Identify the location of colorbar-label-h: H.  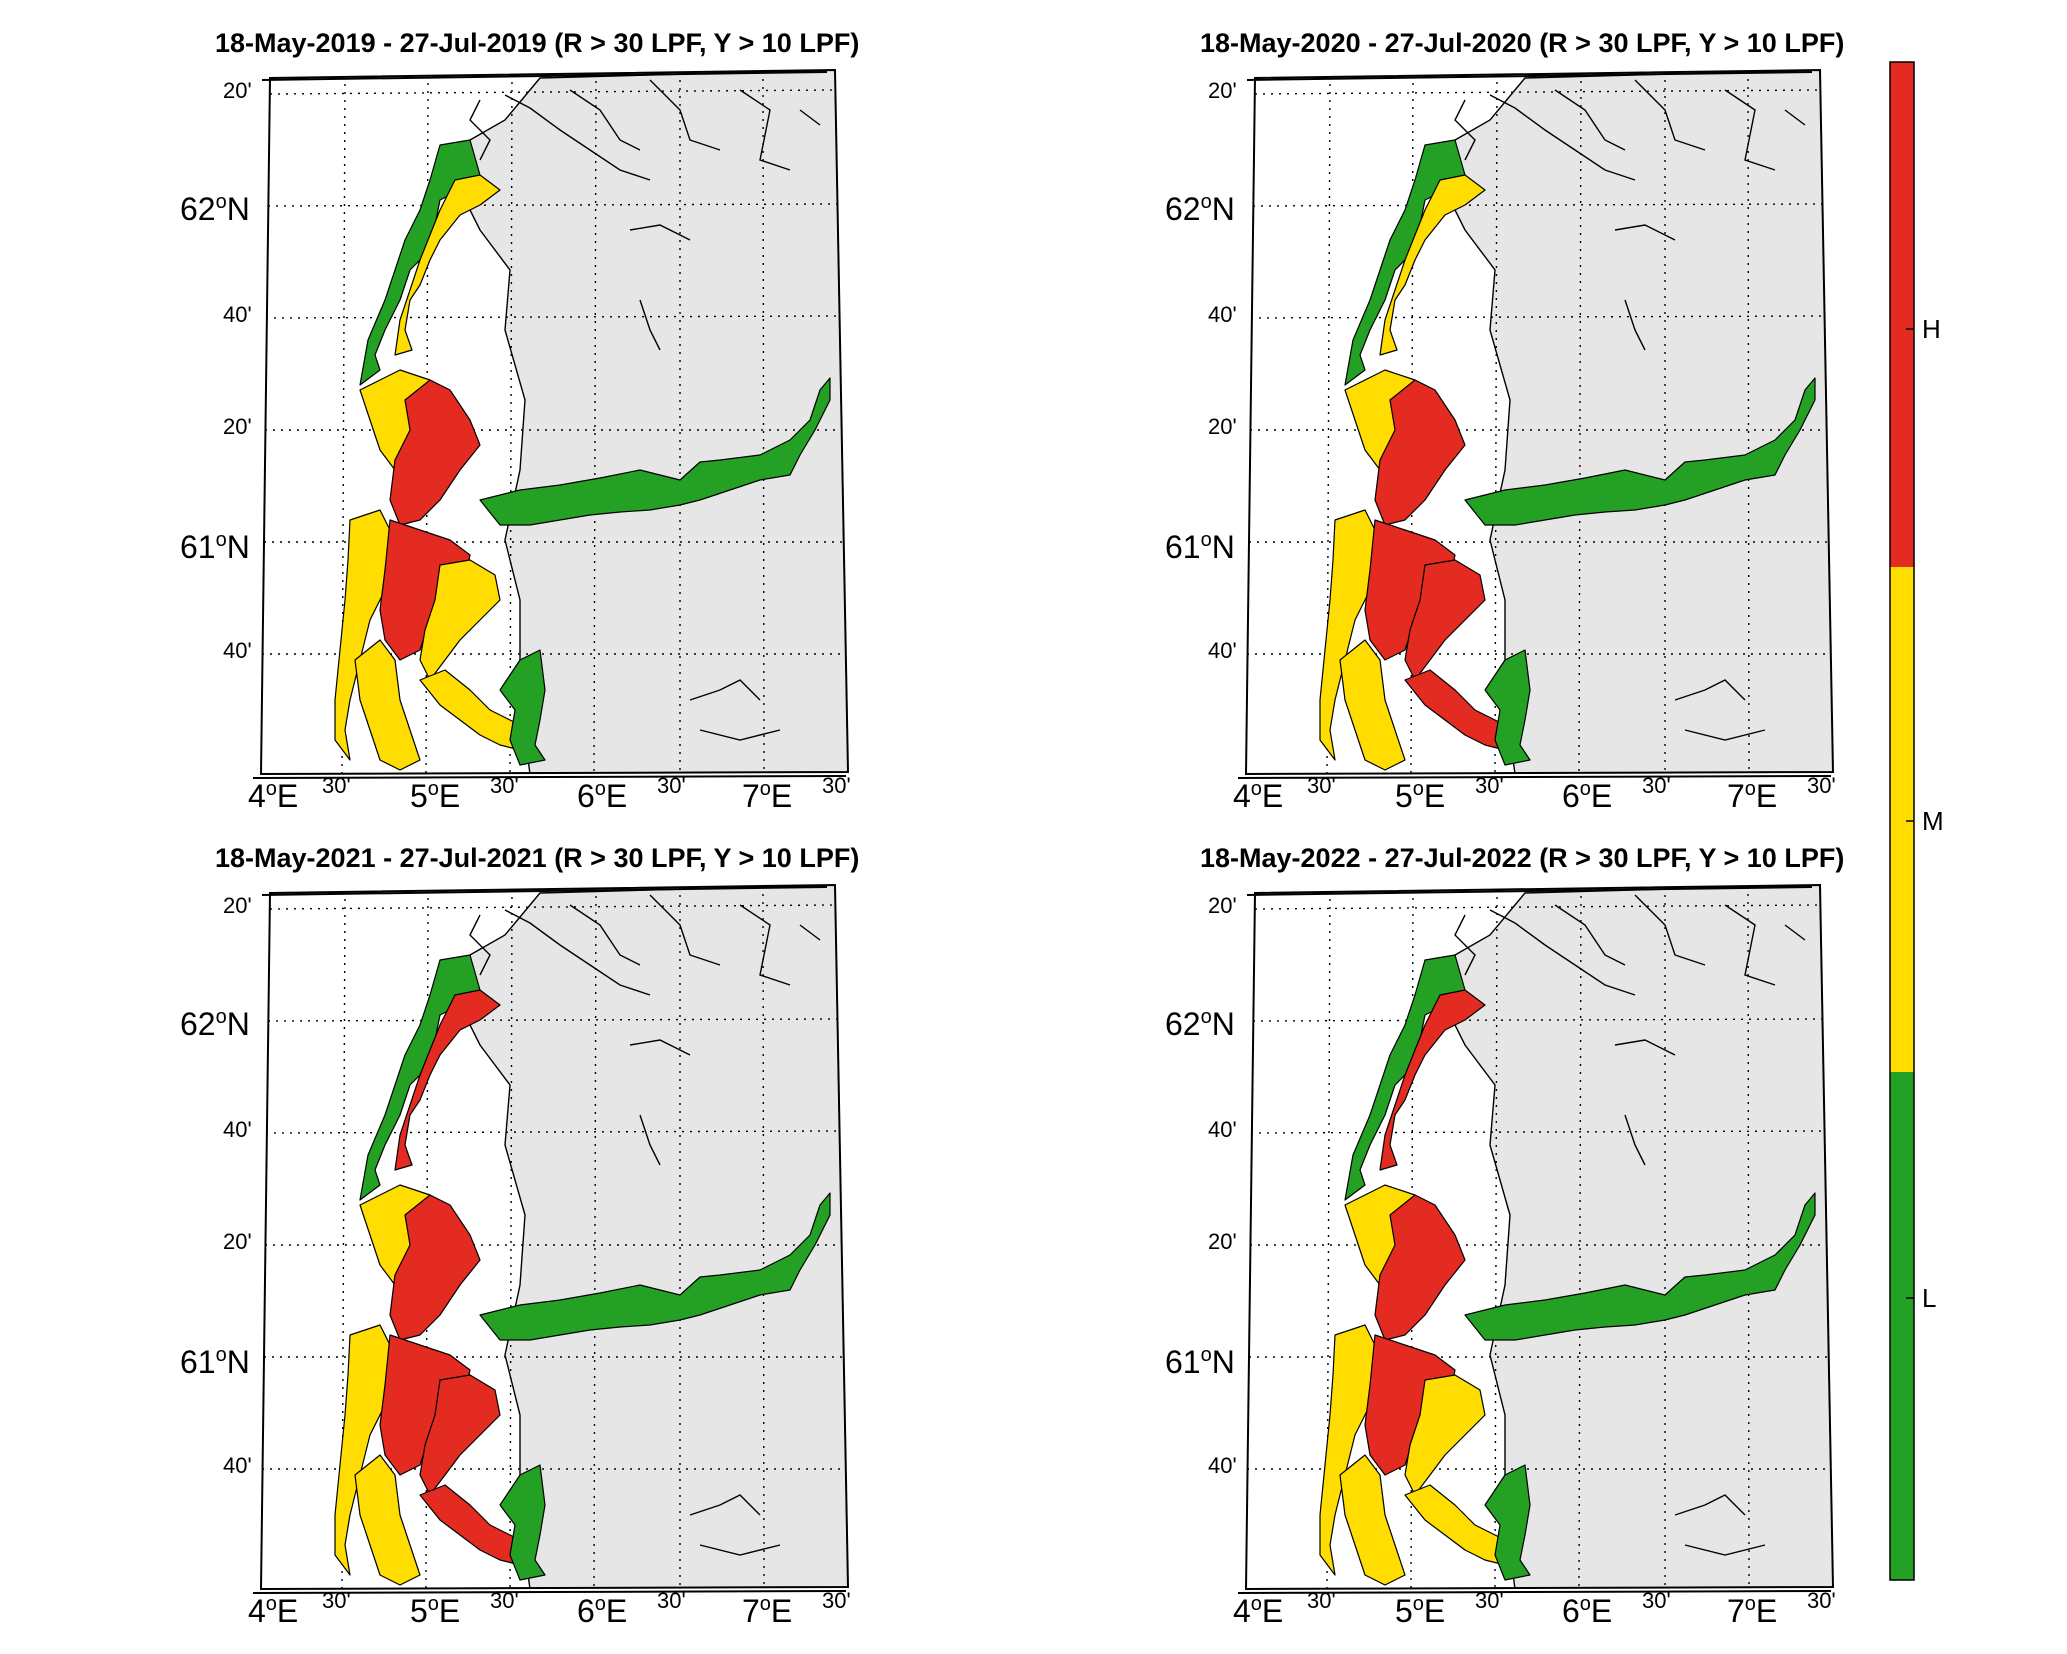
(1931, 329).